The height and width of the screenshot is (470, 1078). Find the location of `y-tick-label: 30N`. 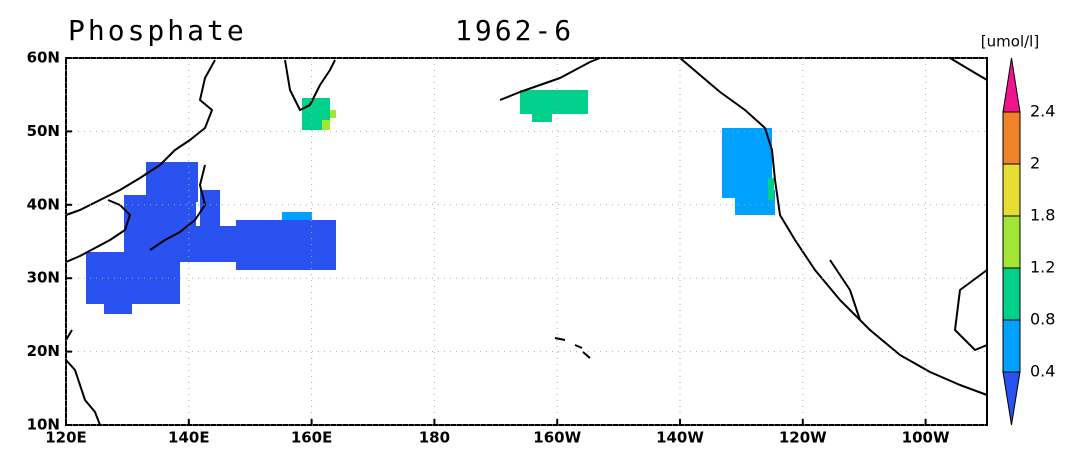

y-tick-label: 30N is located at coordinates (43, 278).